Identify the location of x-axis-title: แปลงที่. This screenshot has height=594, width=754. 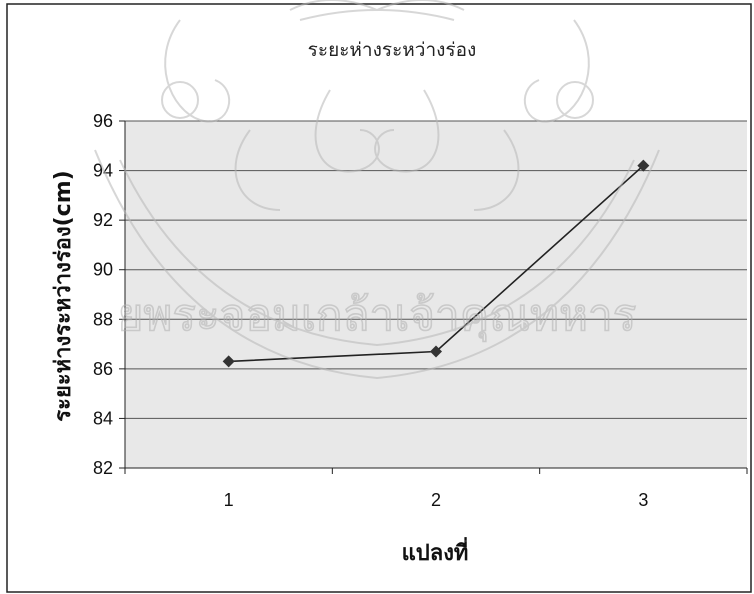
(435, 551).